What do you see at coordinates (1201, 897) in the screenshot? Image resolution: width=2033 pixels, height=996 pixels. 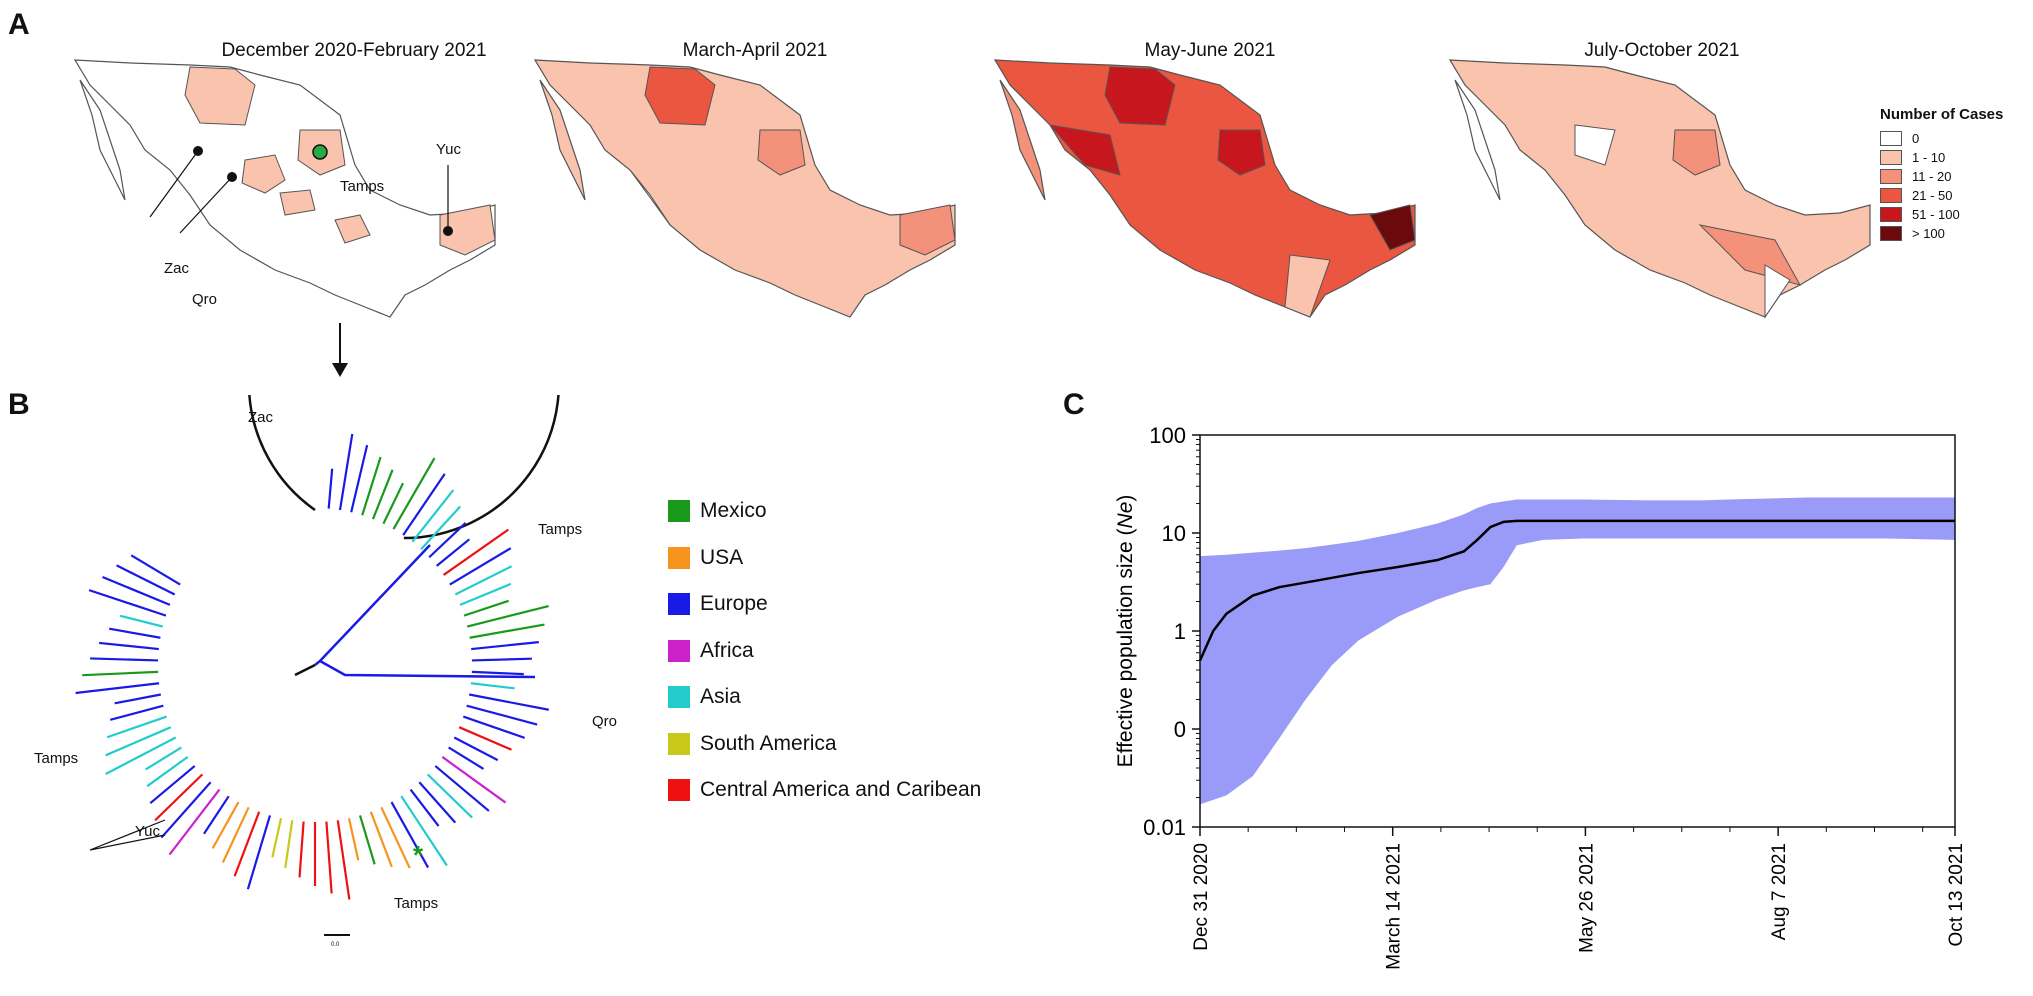 I see `x-tick-label: Dec 31 2020` at bounding box center [1201, 897].